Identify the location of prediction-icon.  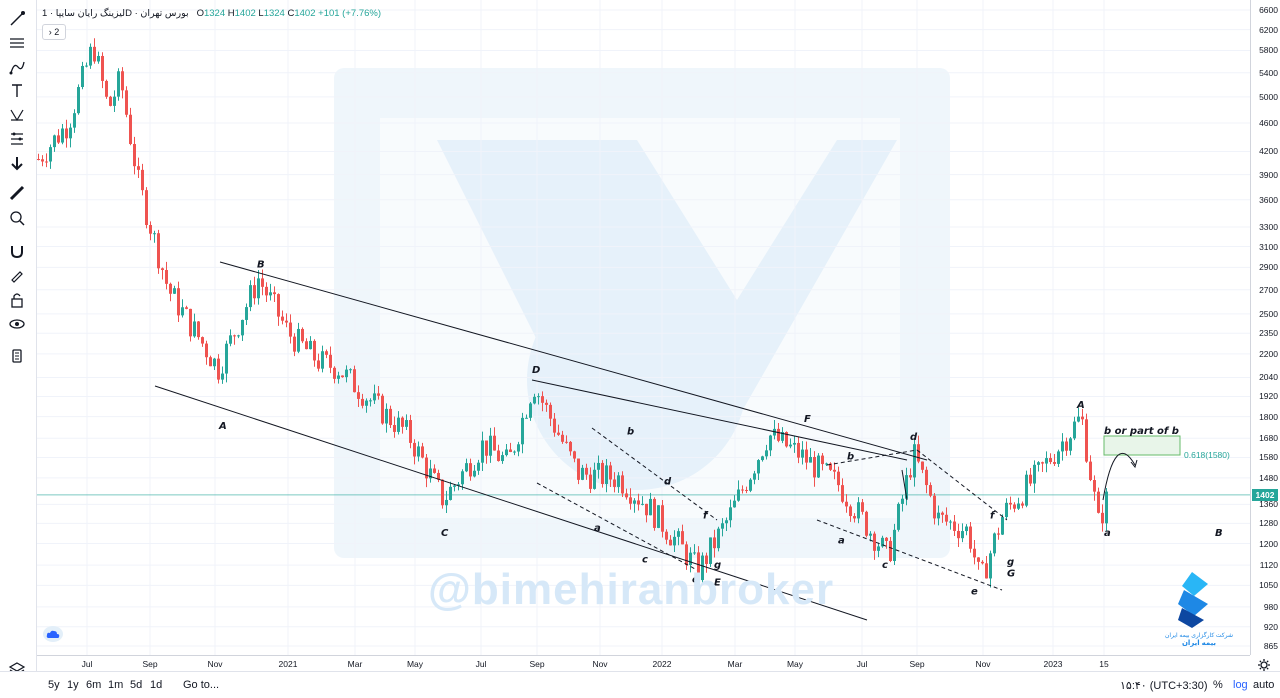
(17, 163).